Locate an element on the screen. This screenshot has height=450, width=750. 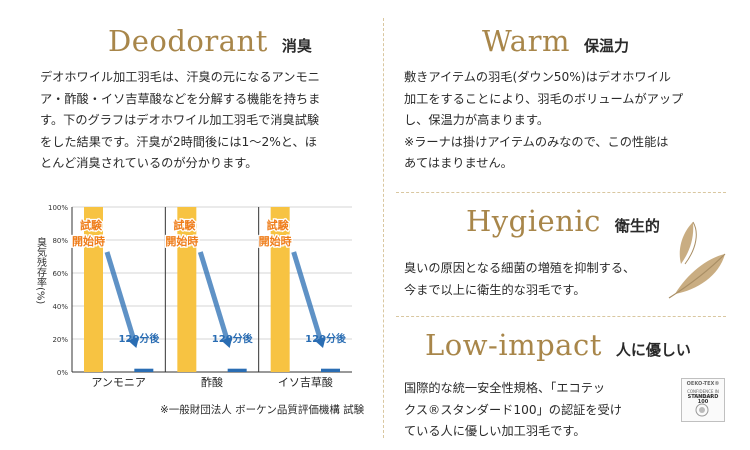
warm-heading: Warm 保温力 is located at coordinates (555, 41).